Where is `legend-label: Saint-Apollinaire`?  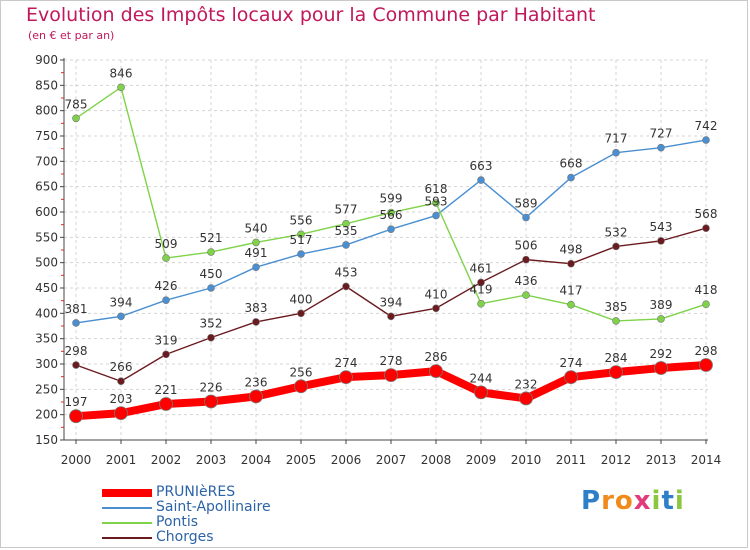 legend-label: Saint-Apollinaire is located at coordinates (213, 507).